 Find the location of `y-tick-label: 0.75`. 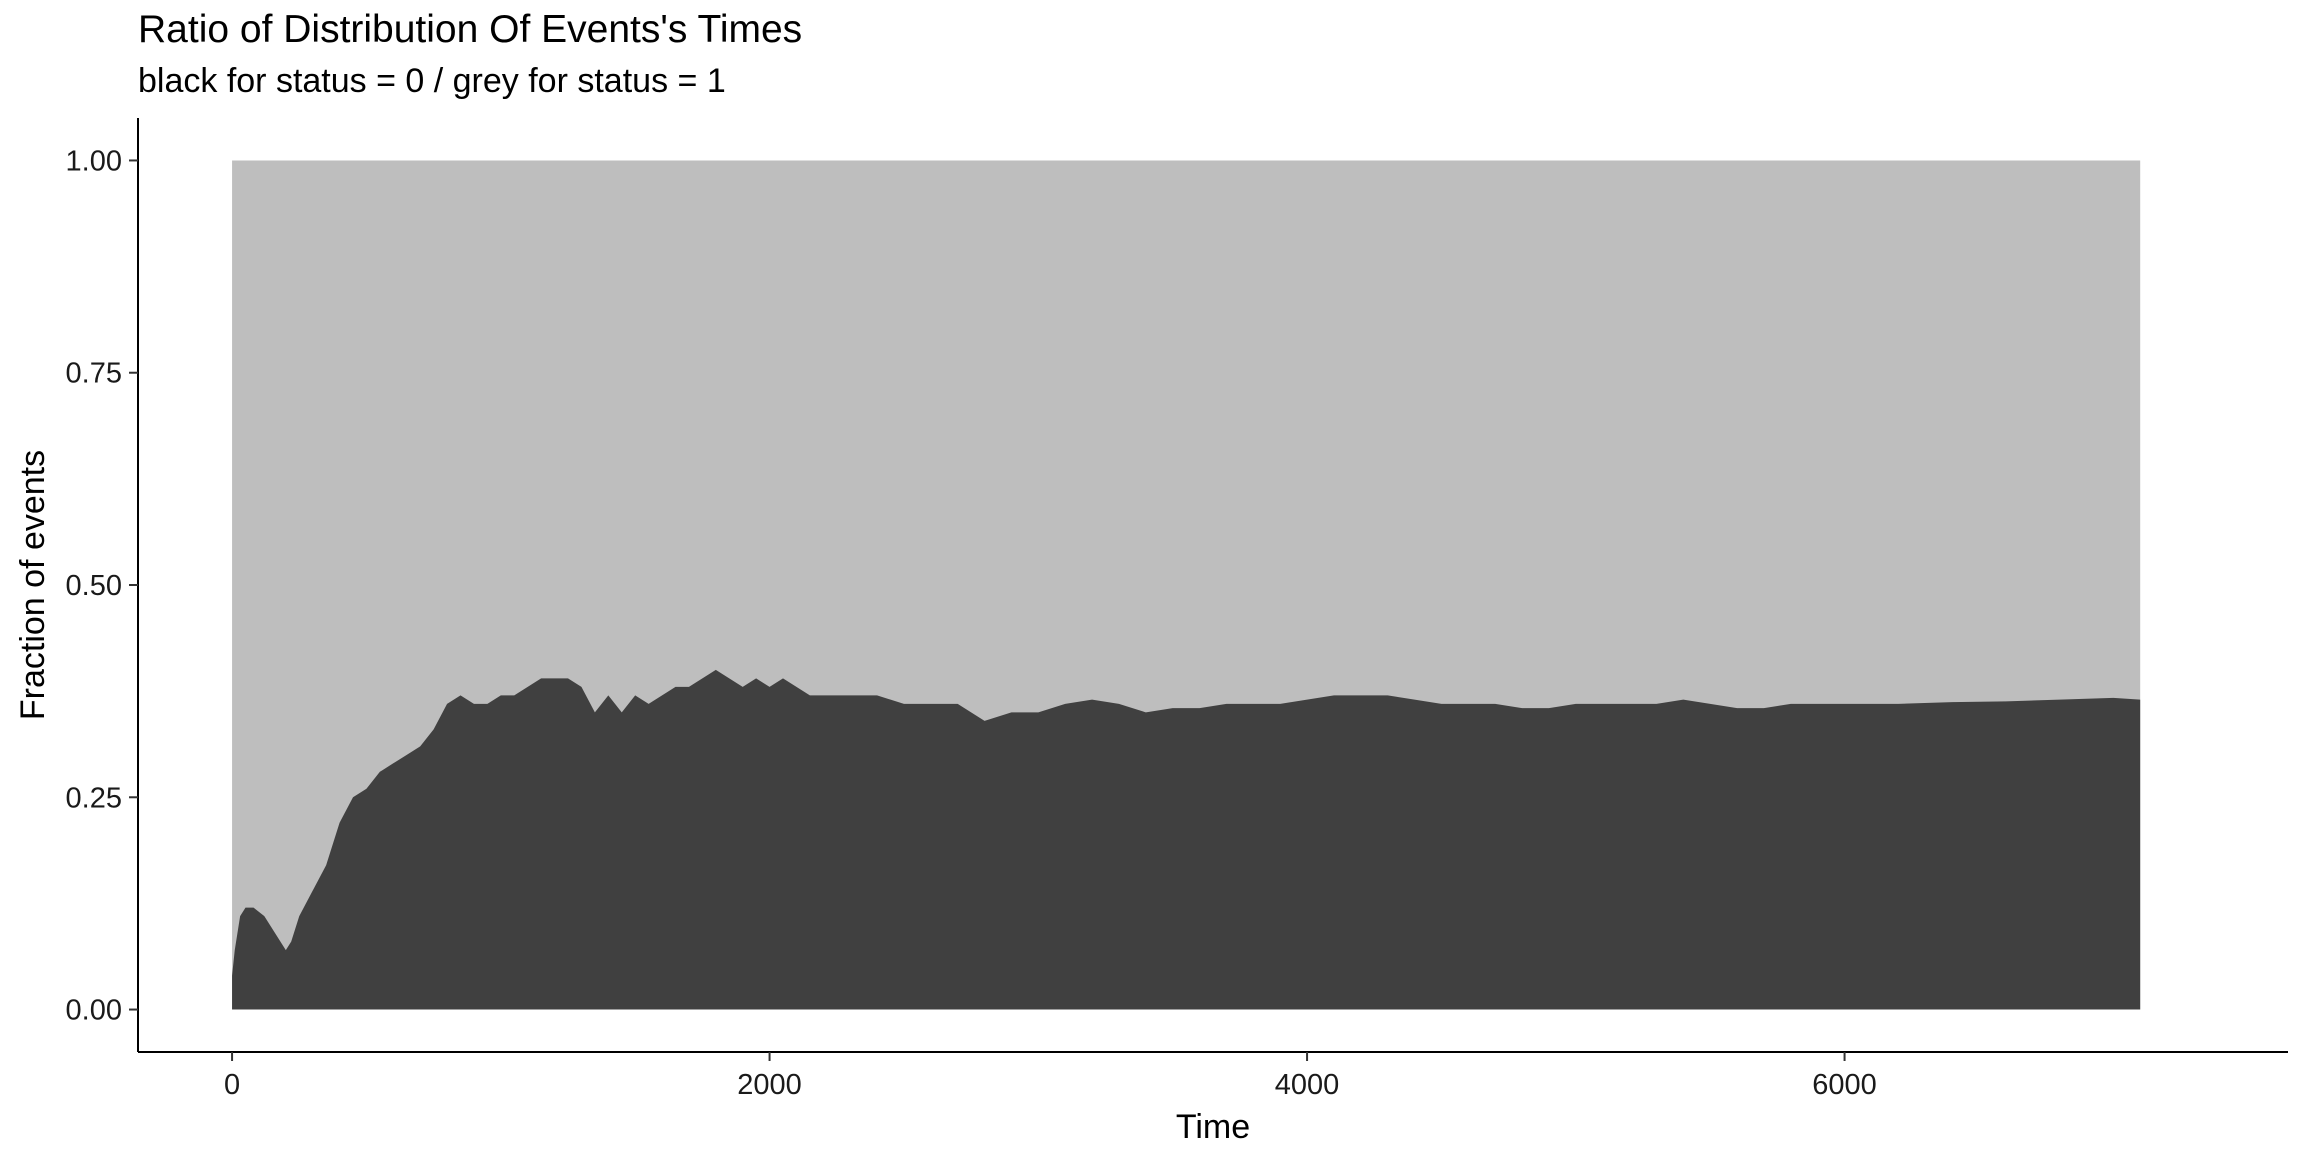

y-tick-label: 0.75 is located at coordinates (94, 374).